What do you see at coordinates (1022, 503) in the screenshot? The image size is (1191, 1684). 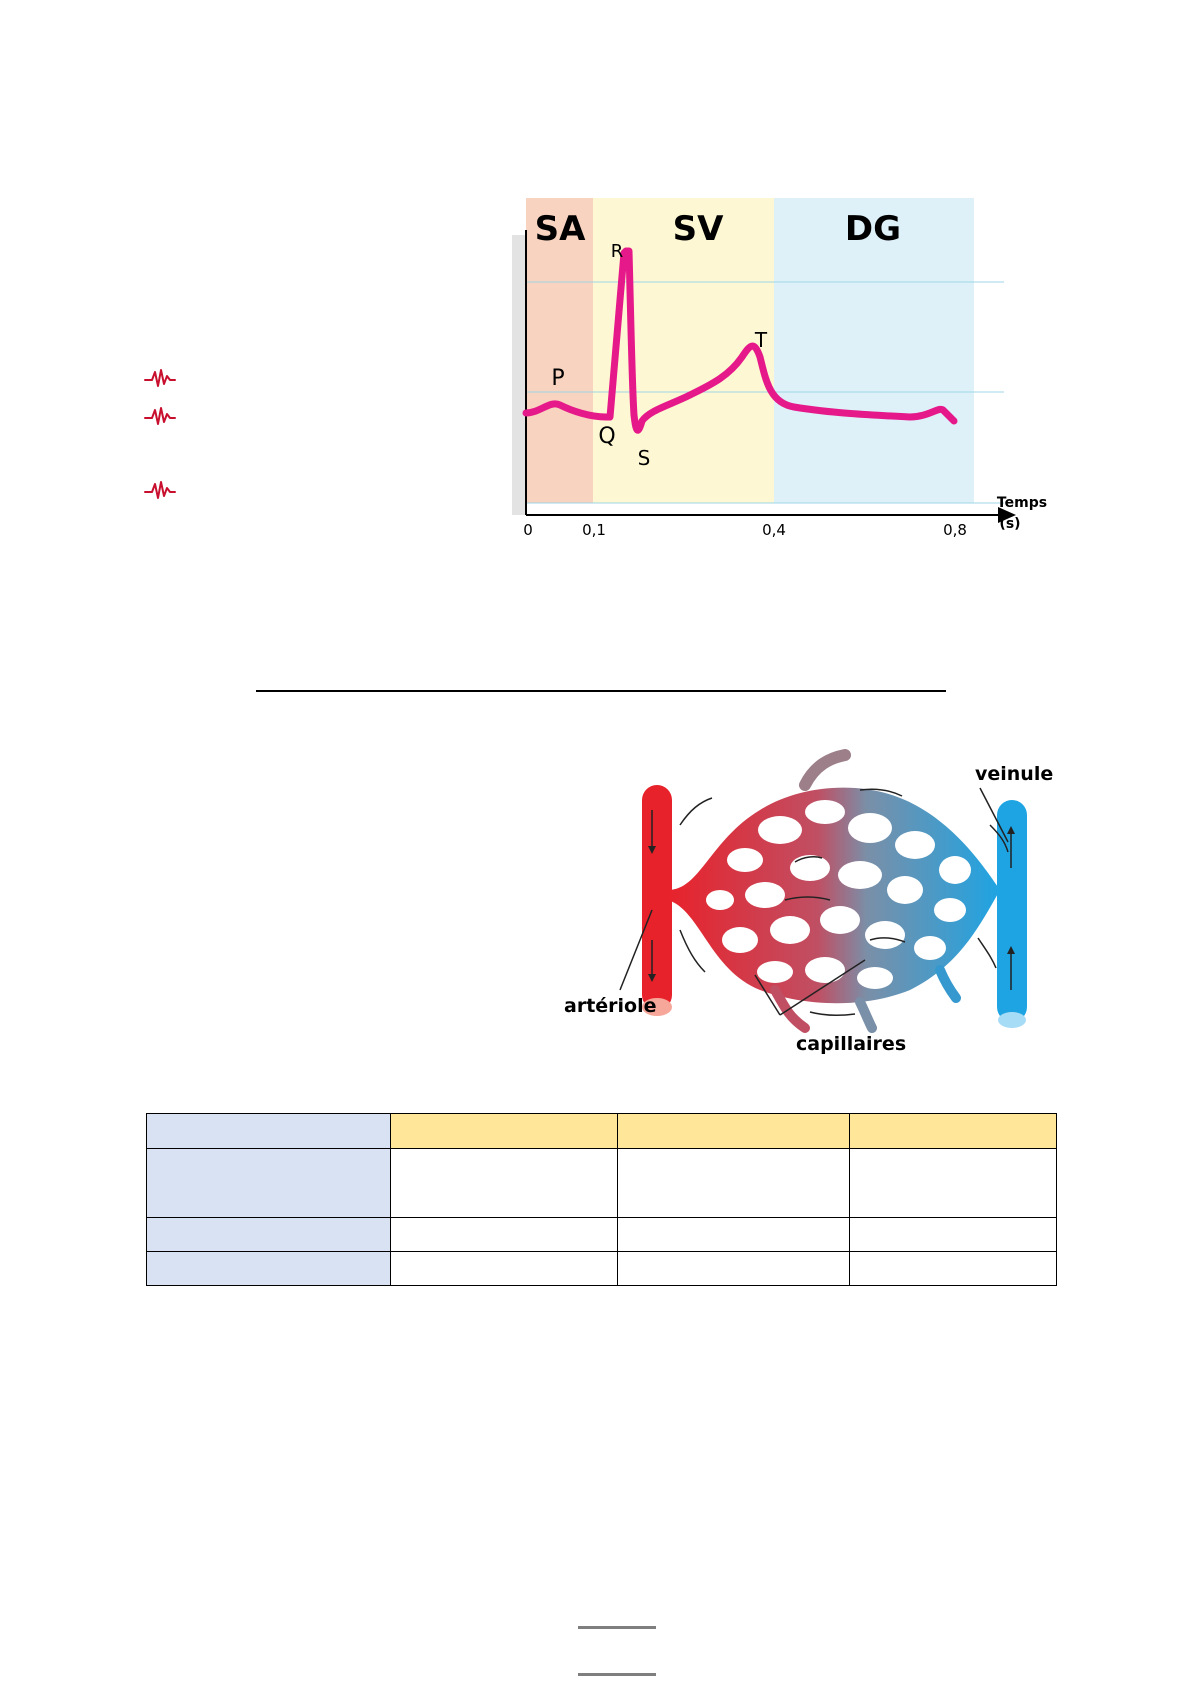 I see `axis-label-time: Temps` at bounding box center [1022, 503].